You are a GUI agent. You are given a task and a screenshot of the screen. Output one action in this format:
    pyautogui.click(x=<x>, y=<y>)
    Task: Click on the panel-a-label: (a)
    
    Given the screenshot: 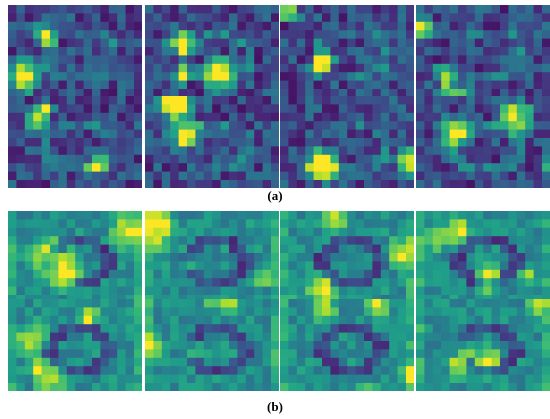 What is the action you would take?
    pyautogui.click(x=275, y=195)
    